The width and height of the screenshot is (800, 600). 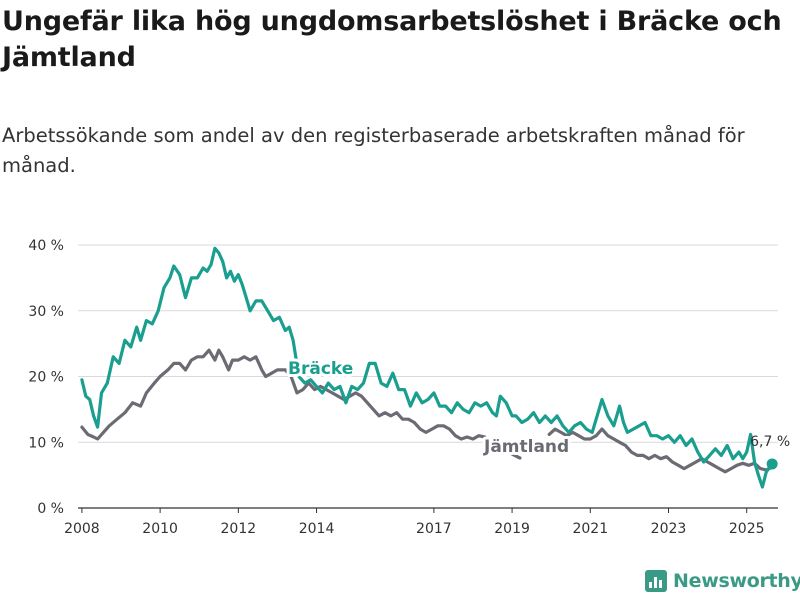 What do you see at coordinates (239, 529) in the screenshot?
I see `x-tick-label: 2012` at bounding box center [239, 529].